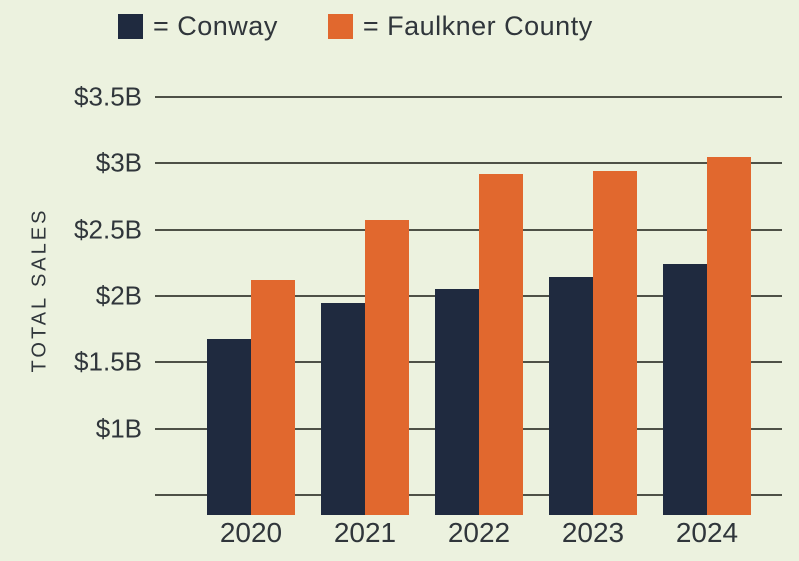  What do you see at coordinates (118, 295) in the screenshot?
I see `y-tick-label: $2B` at bounding box center [118, 295].